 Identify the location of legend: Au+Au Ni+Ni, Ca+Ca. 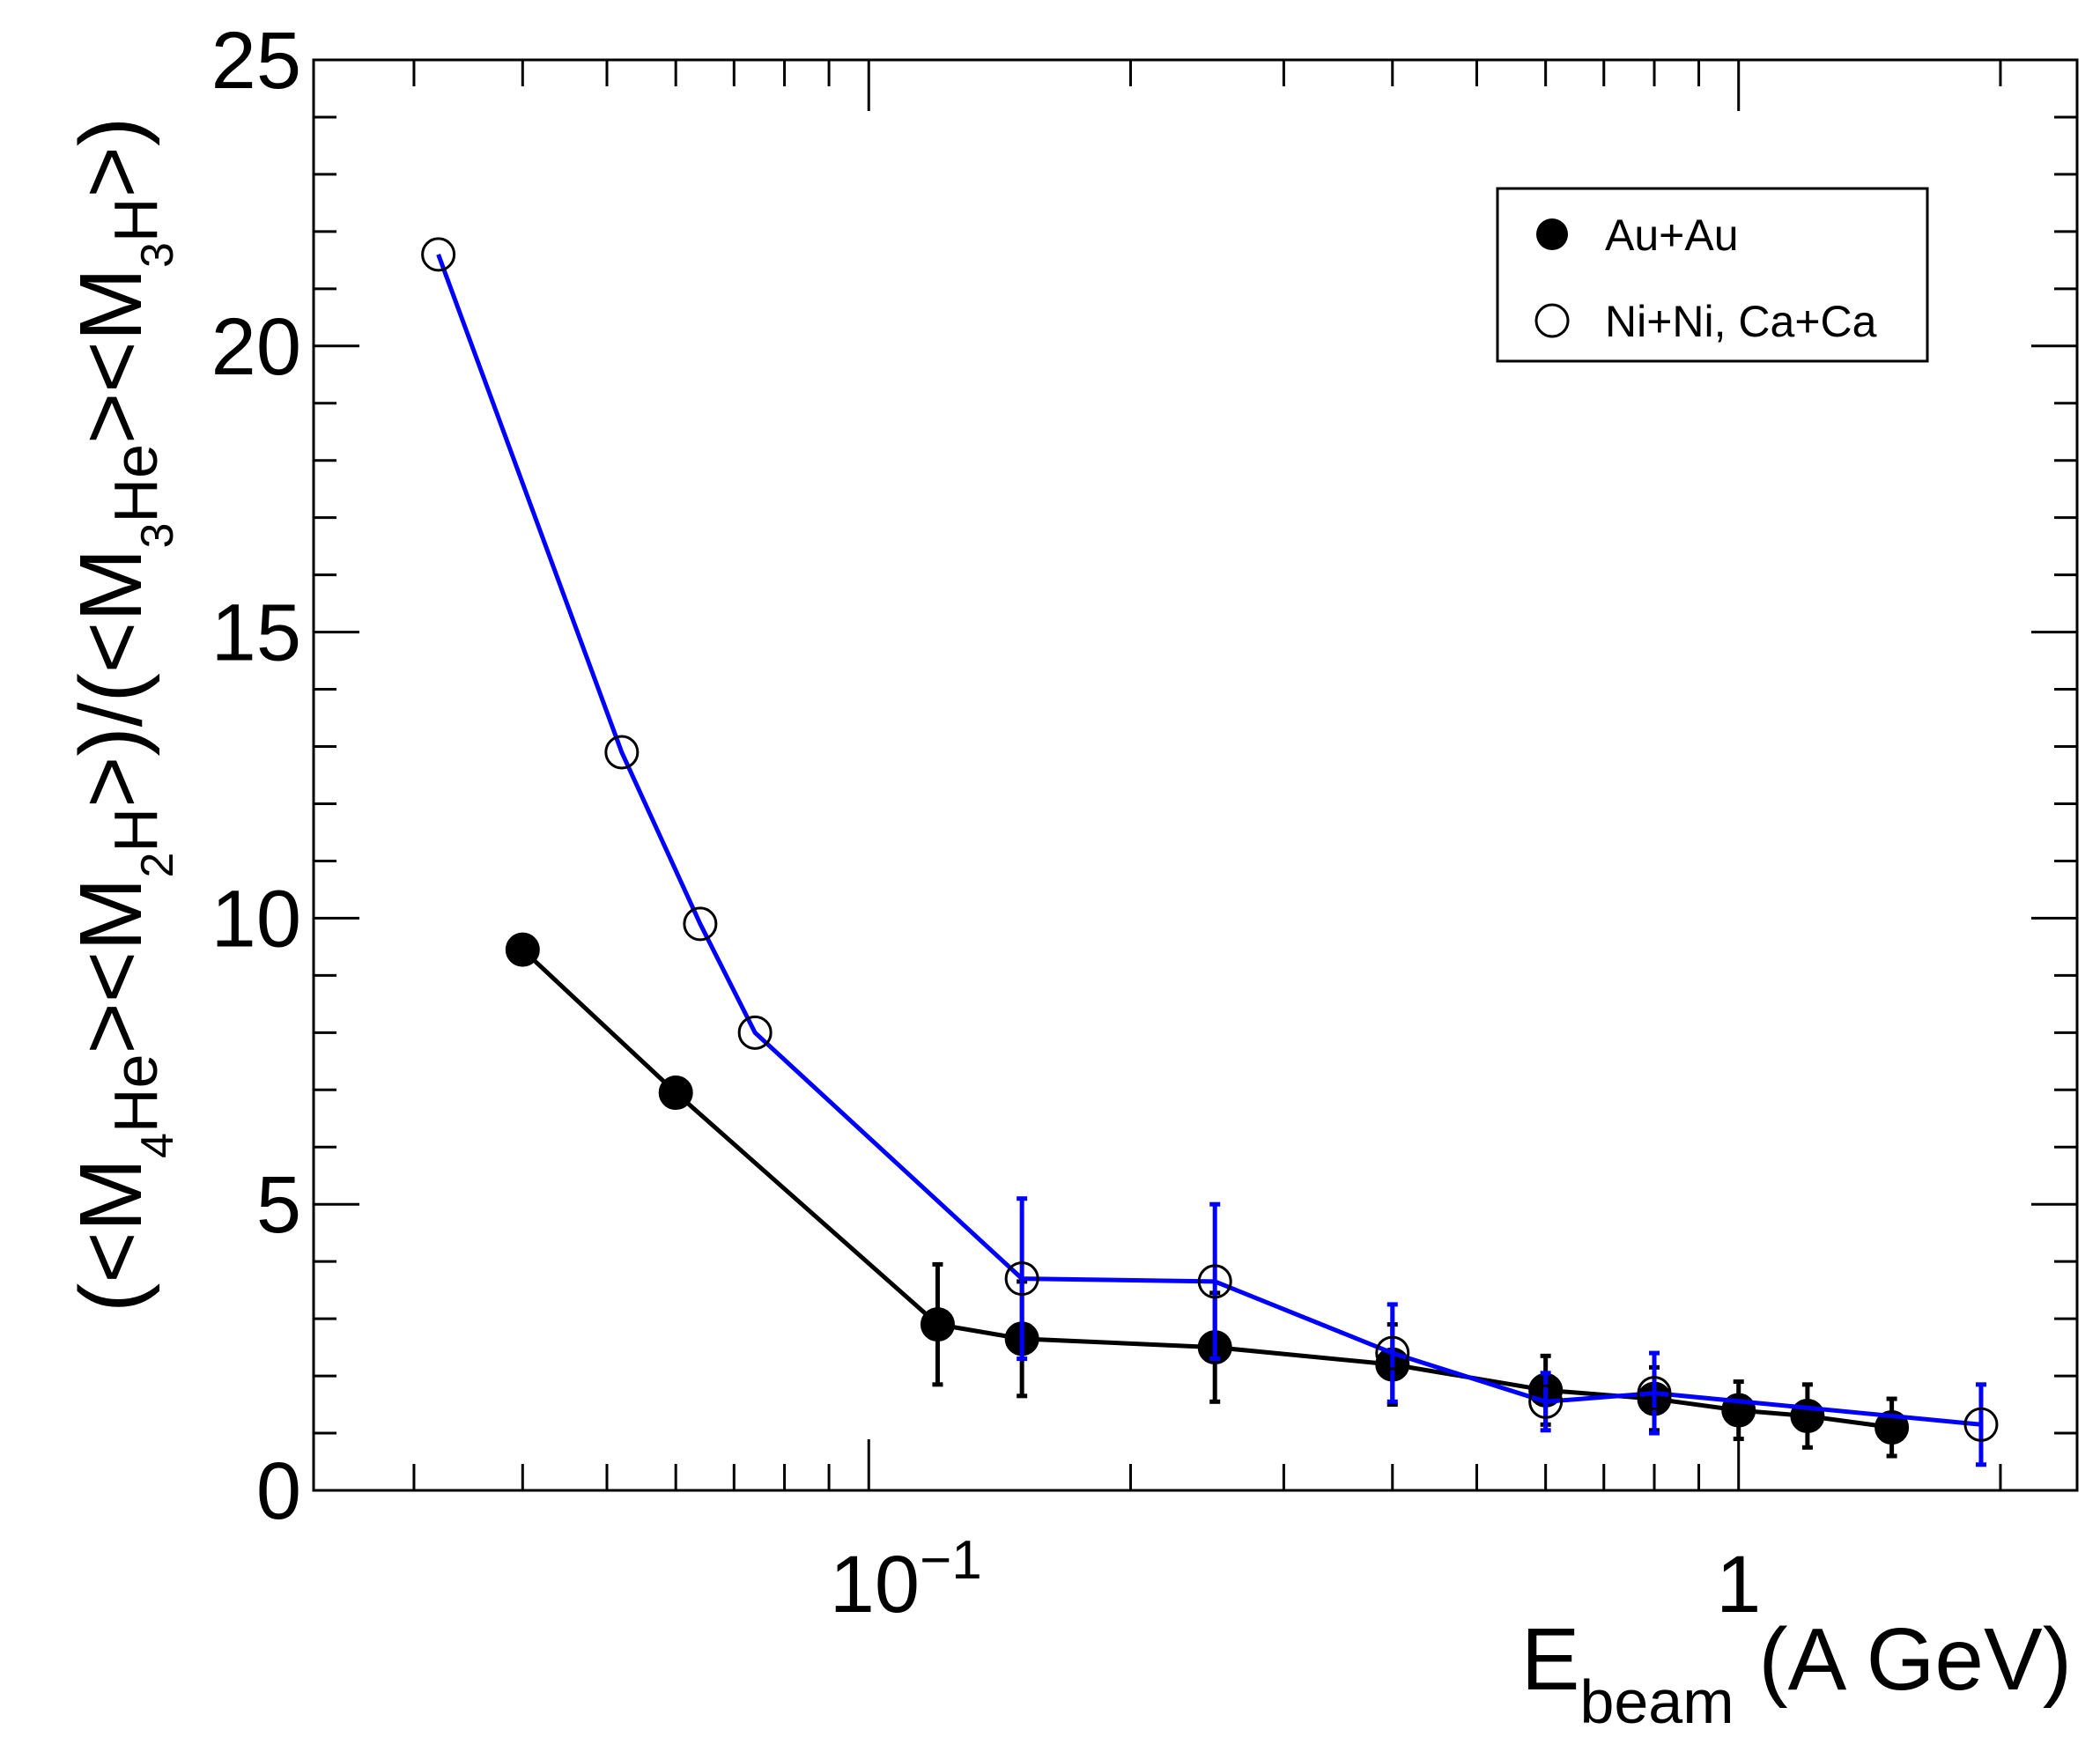
(1712, 275).